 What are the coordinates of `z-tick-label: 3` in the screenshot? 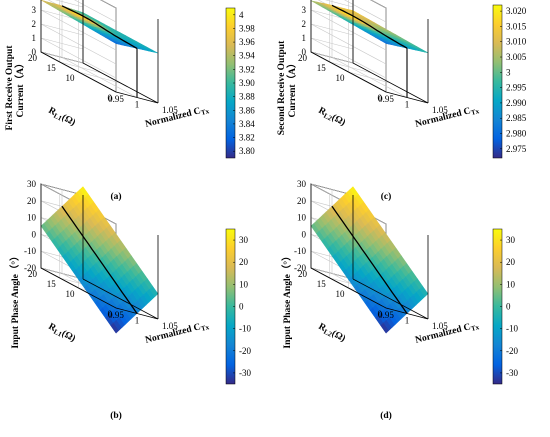 It's located at (304, 10).